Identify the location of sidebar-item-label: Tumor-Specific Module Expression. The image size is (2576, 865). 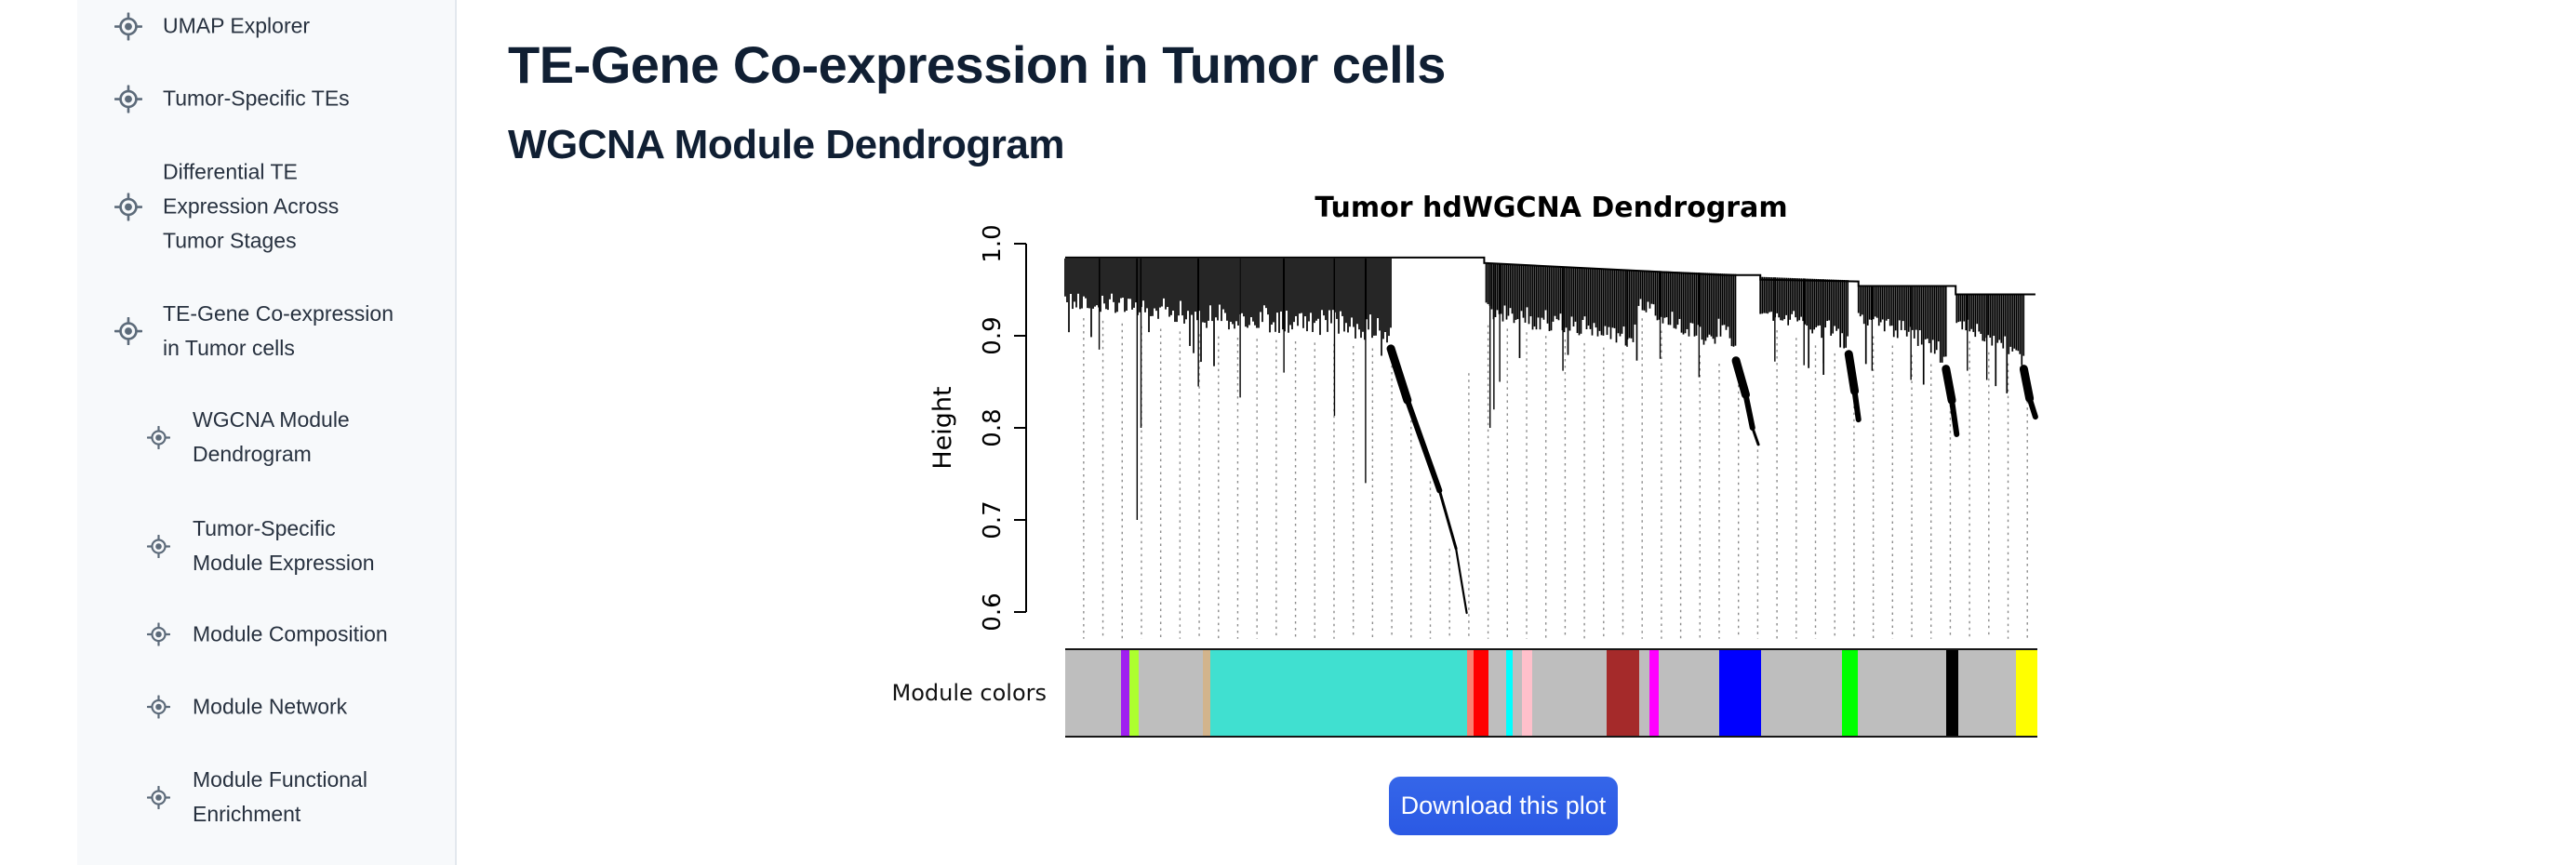
(284, 545).